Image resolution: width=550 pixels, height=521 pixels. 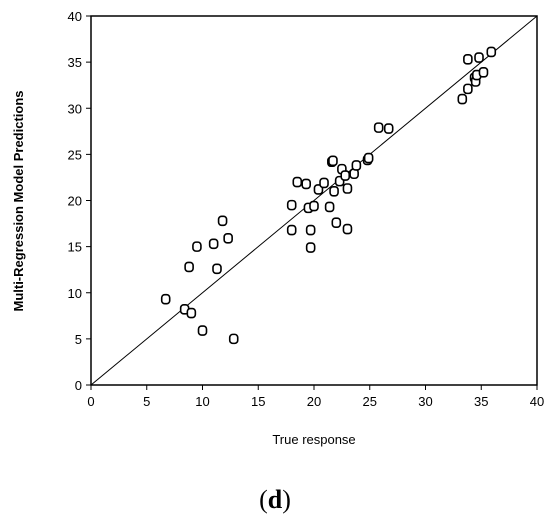 I want to click on x-tick-label: 5, so click(x=146, y=401).